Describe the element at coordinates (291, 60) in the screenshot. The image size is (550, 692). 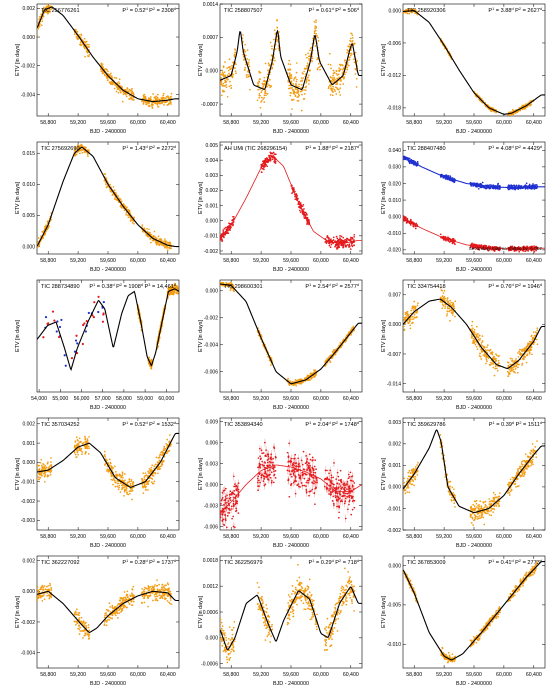
I see `model-curve` at that location.